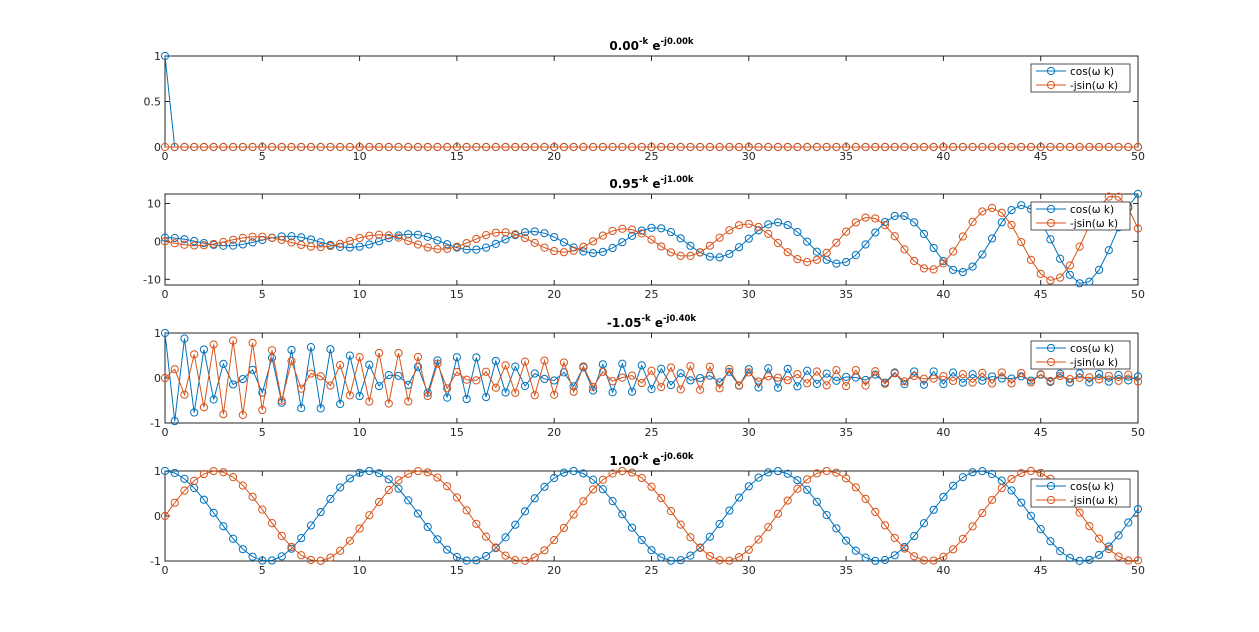 Image resolution: width=1259 pixels, height=632 pixels. What do you see at coordinates (1080, 355) in the screenshot?
I see `legend-box` at bounding box center [1080, 355].